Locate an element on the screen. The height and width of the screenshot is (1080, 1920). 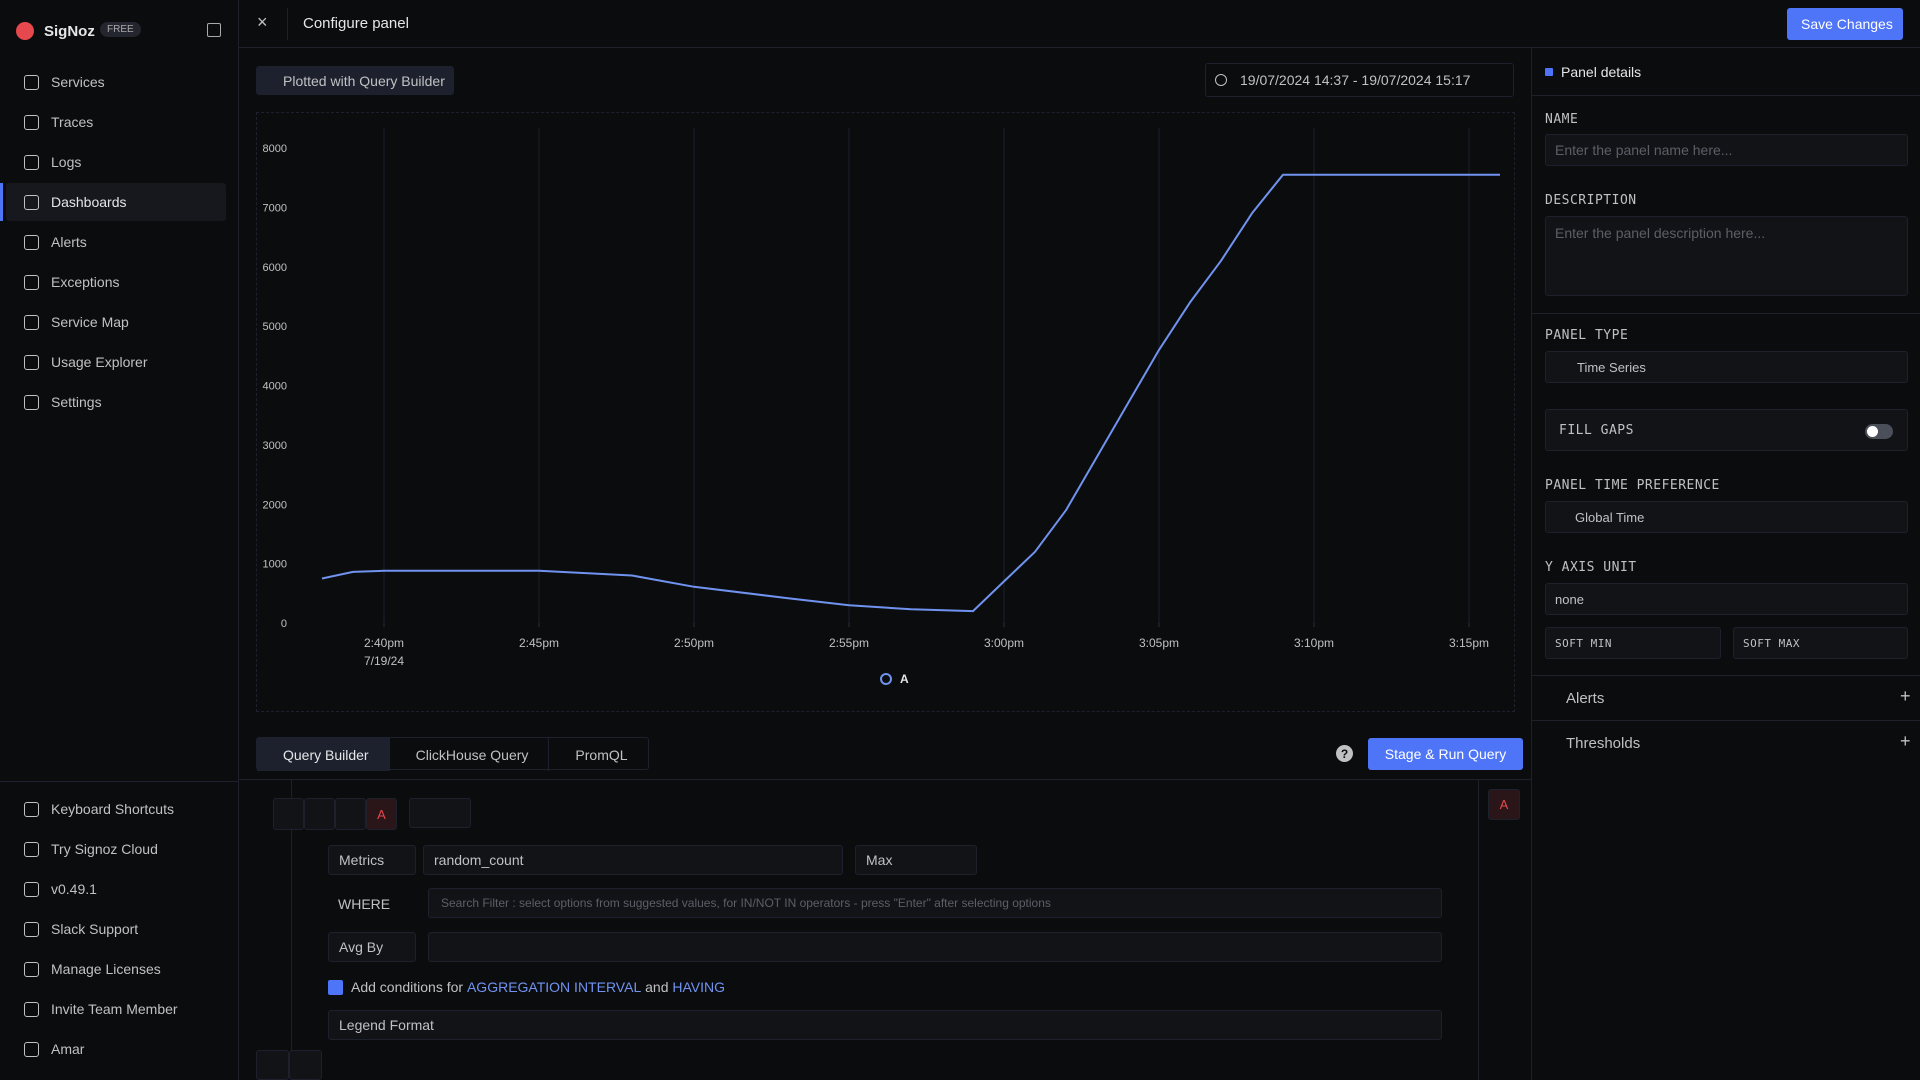
fill-gaps-label: FILL GAPS is located at coordinates (1596, 430).